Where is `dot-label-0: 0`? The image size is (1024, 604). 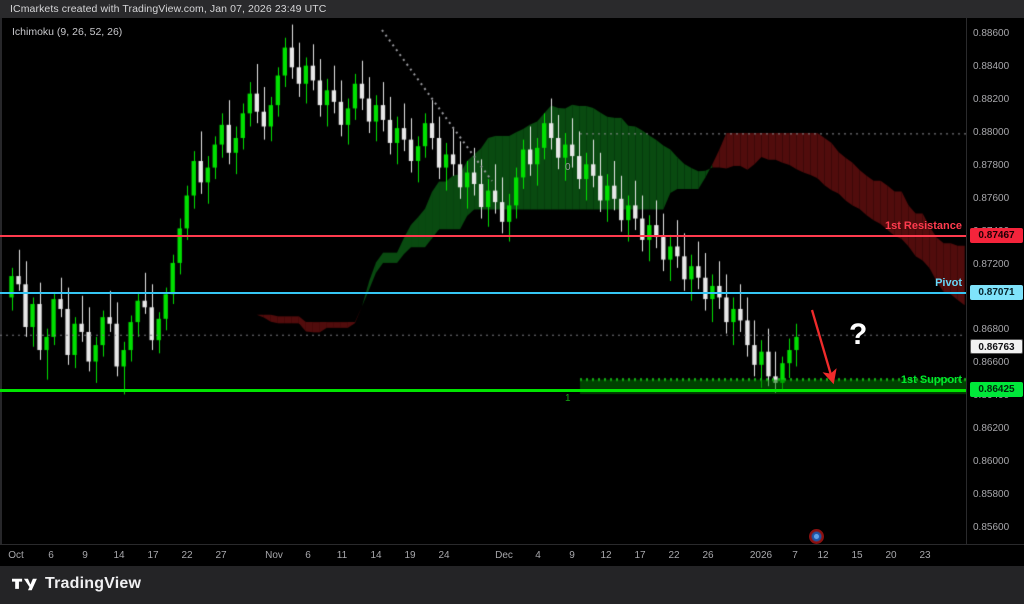
dot-label-0: 0 is located at coordinates (568, 167).